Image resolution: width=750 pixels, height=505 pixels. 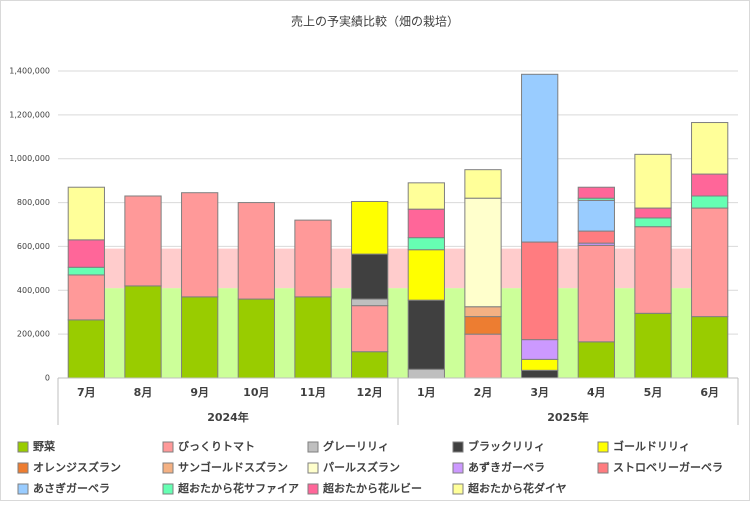 I want to click on legend-label: 野菜, so click(x=44, y=446).